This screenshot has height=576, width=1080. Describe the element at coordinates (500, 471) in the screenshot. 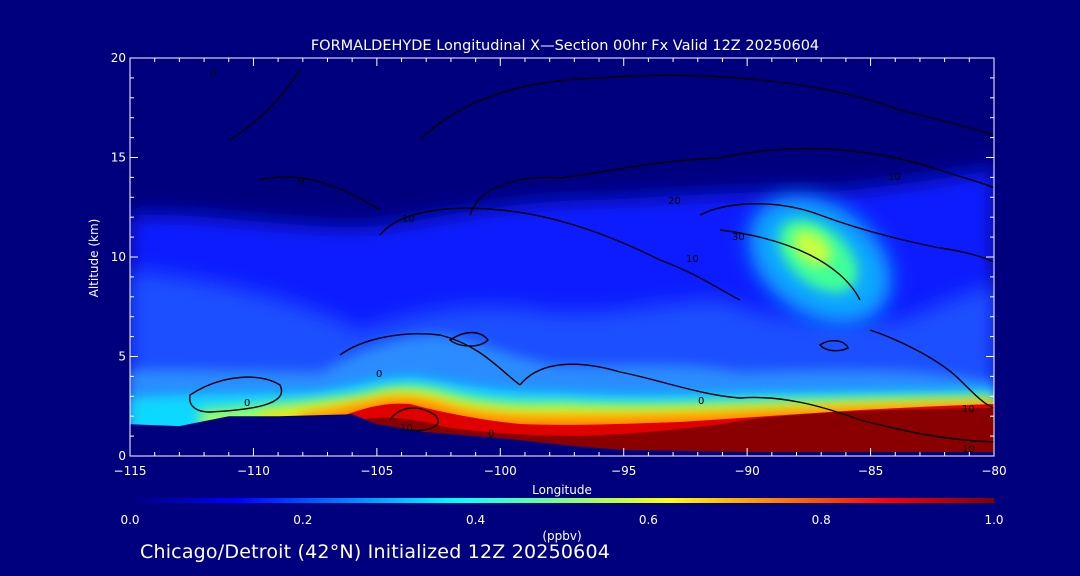

I see `x-tick-label: −100` at that location.